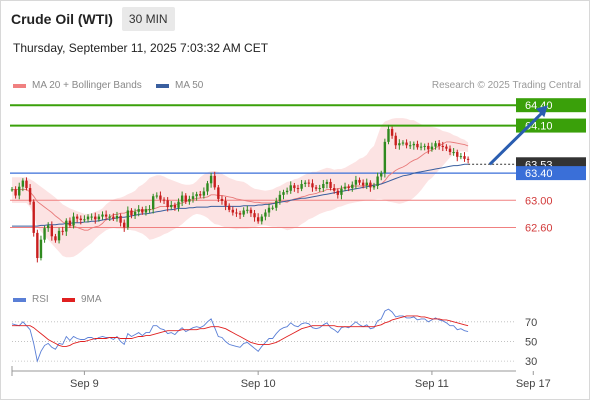 This screenshot has width=590, height=400. What do you see at coordinates (148, 19) in the screenshot?
I see `timeframe-button: 30 MIN` at bounding box center [148, 19].